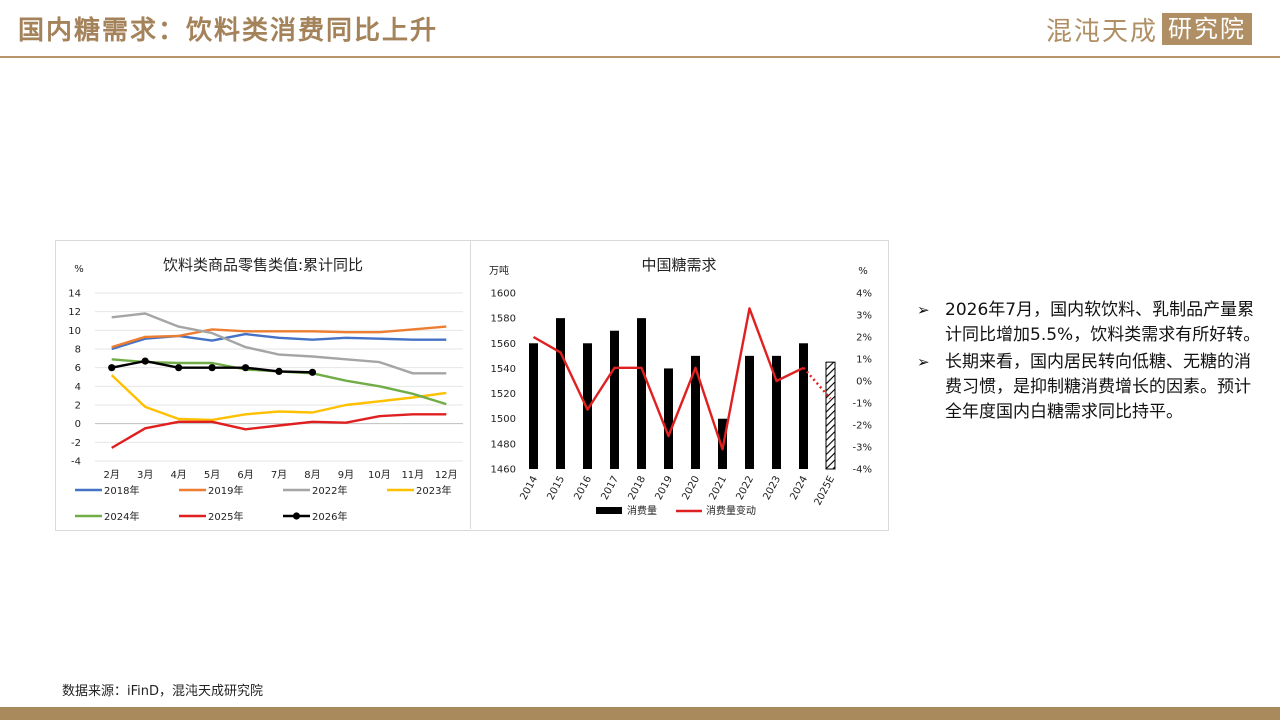 This screenshot has width=1280, height=720. Describe the element at coordinates (664, 488) in the screenshot. I see `chart2-x-tick: 2019` at that location.